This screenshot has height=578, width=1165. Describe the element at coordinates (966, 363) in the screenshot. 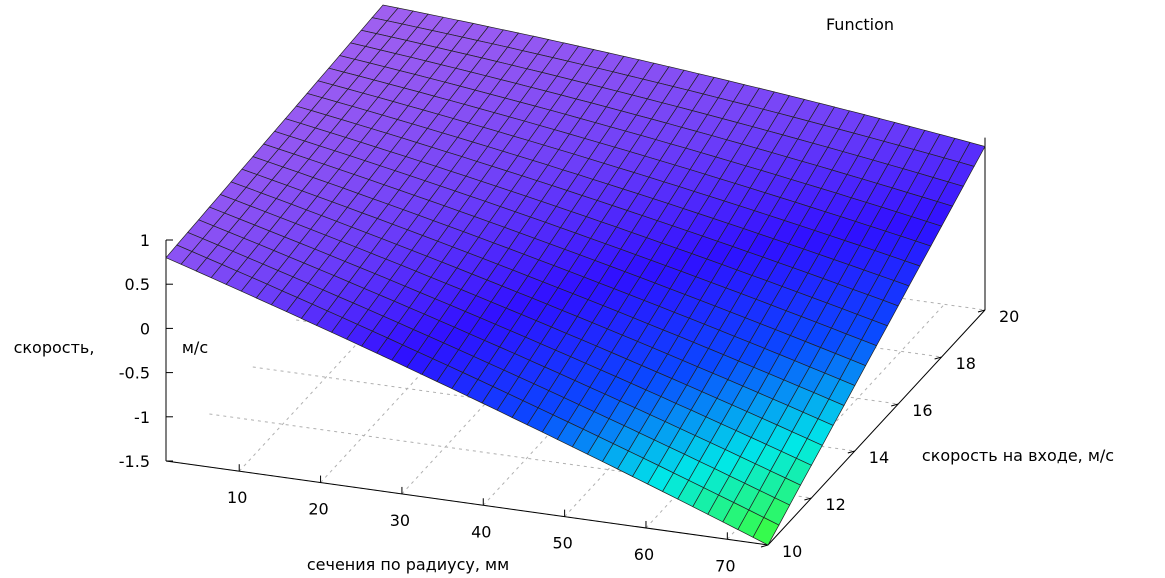

I see `y-tick-label: 18` at that location.